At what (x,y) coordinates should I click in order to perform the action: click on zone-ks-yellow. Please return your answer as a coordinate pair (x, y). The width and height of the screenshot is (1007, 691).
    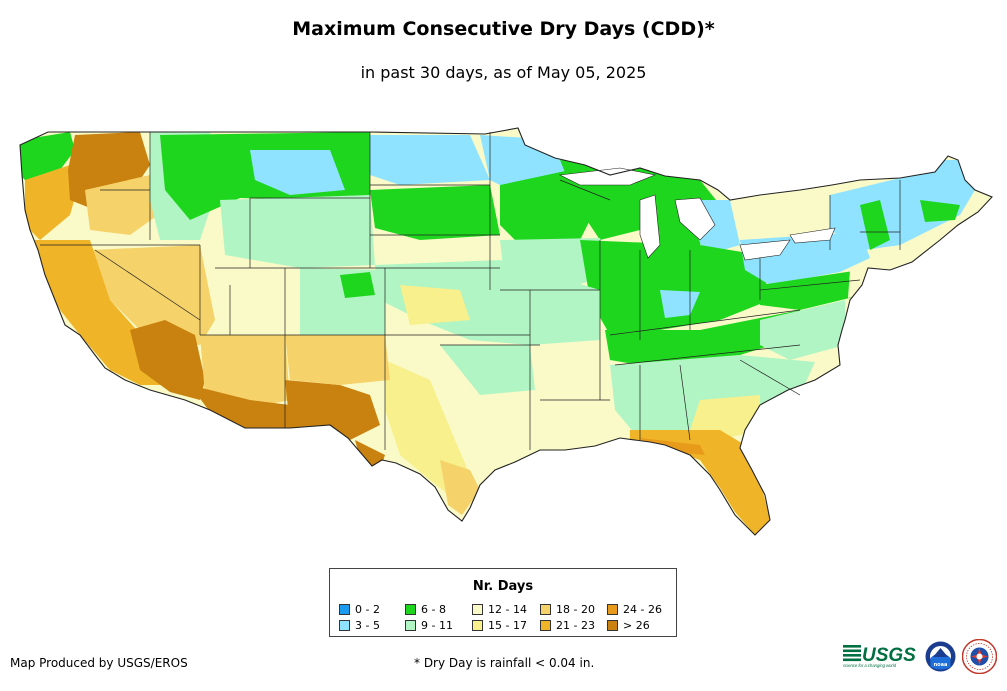
    Looking at the image, I should click on (435, 305).